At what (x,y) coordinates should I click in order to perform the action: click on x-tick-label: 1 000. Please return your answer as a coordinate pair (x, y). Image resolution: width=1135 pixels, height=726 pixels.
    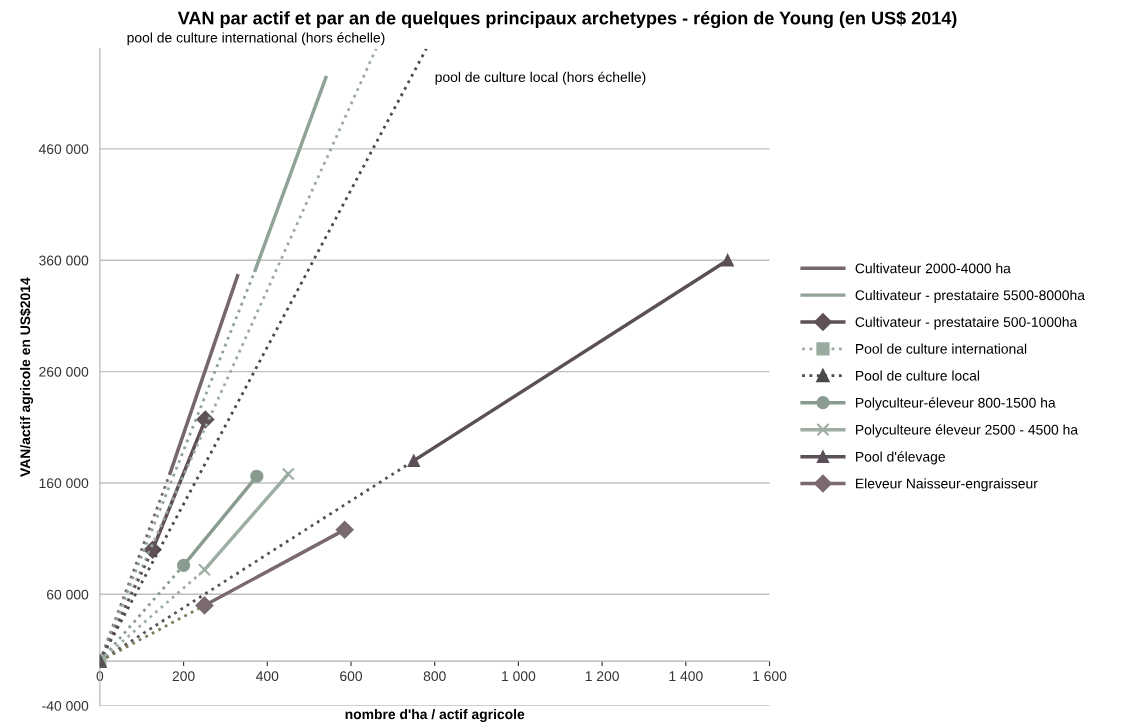
    Looking at the image, I should click on (519, 676).